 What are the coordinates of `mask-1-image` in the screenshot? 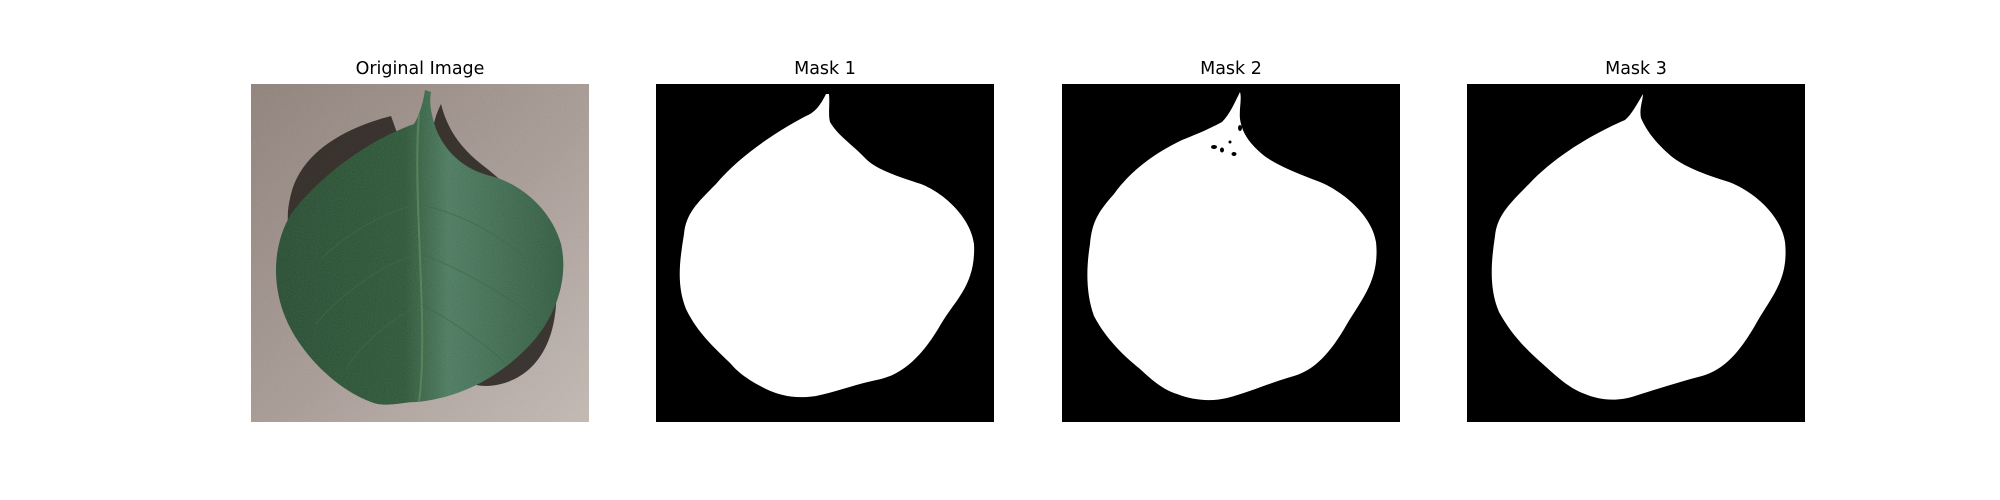 It's located at (825, 253).